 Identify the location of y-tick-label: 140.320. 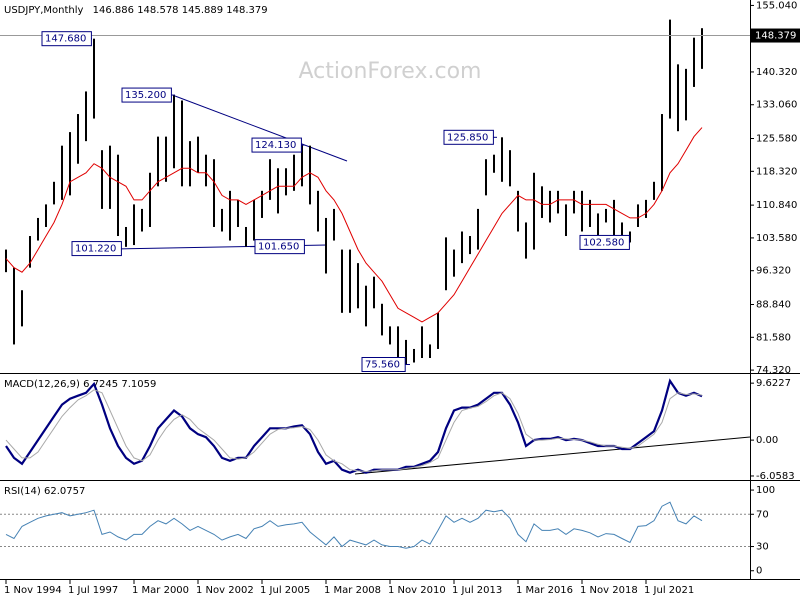
(776, 72).